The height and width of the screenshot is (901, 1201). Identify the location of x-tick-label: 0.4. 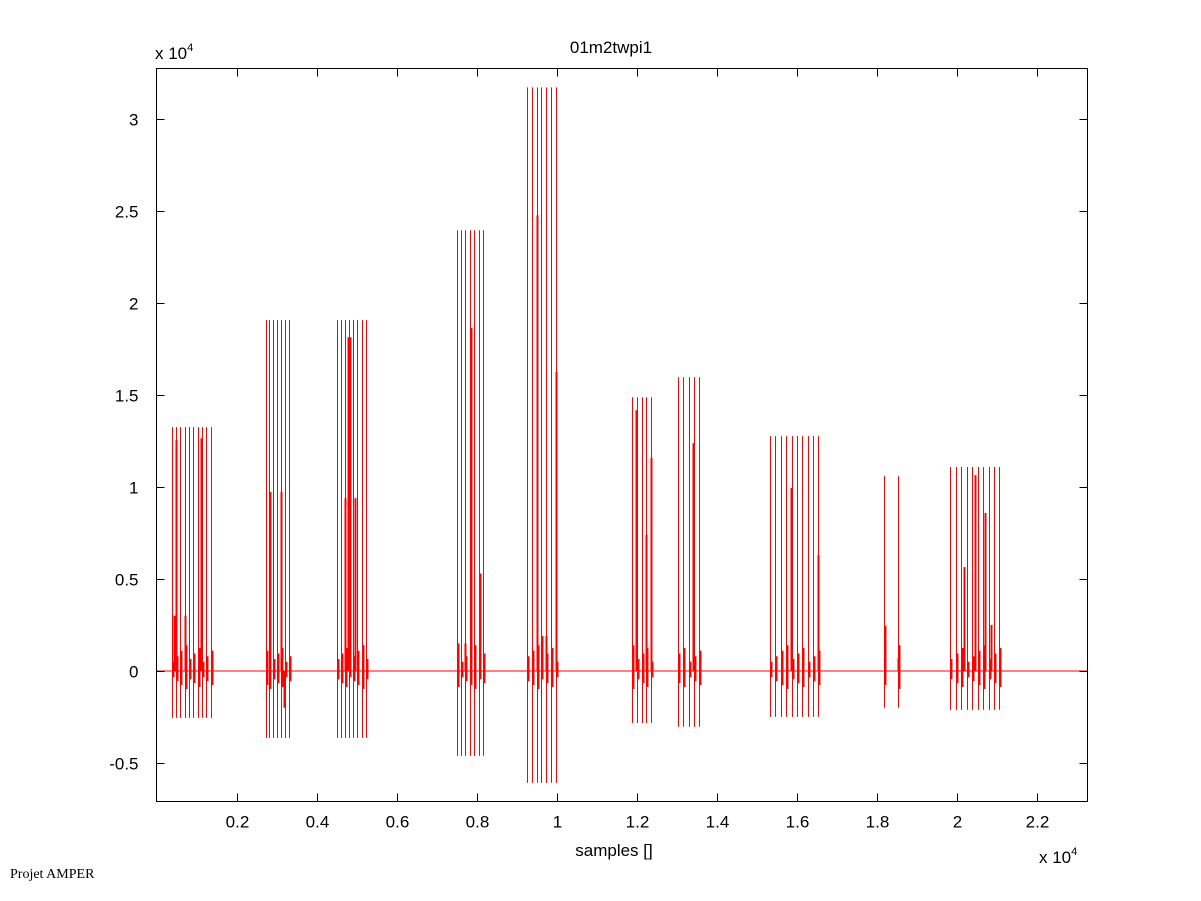
(318, 822).